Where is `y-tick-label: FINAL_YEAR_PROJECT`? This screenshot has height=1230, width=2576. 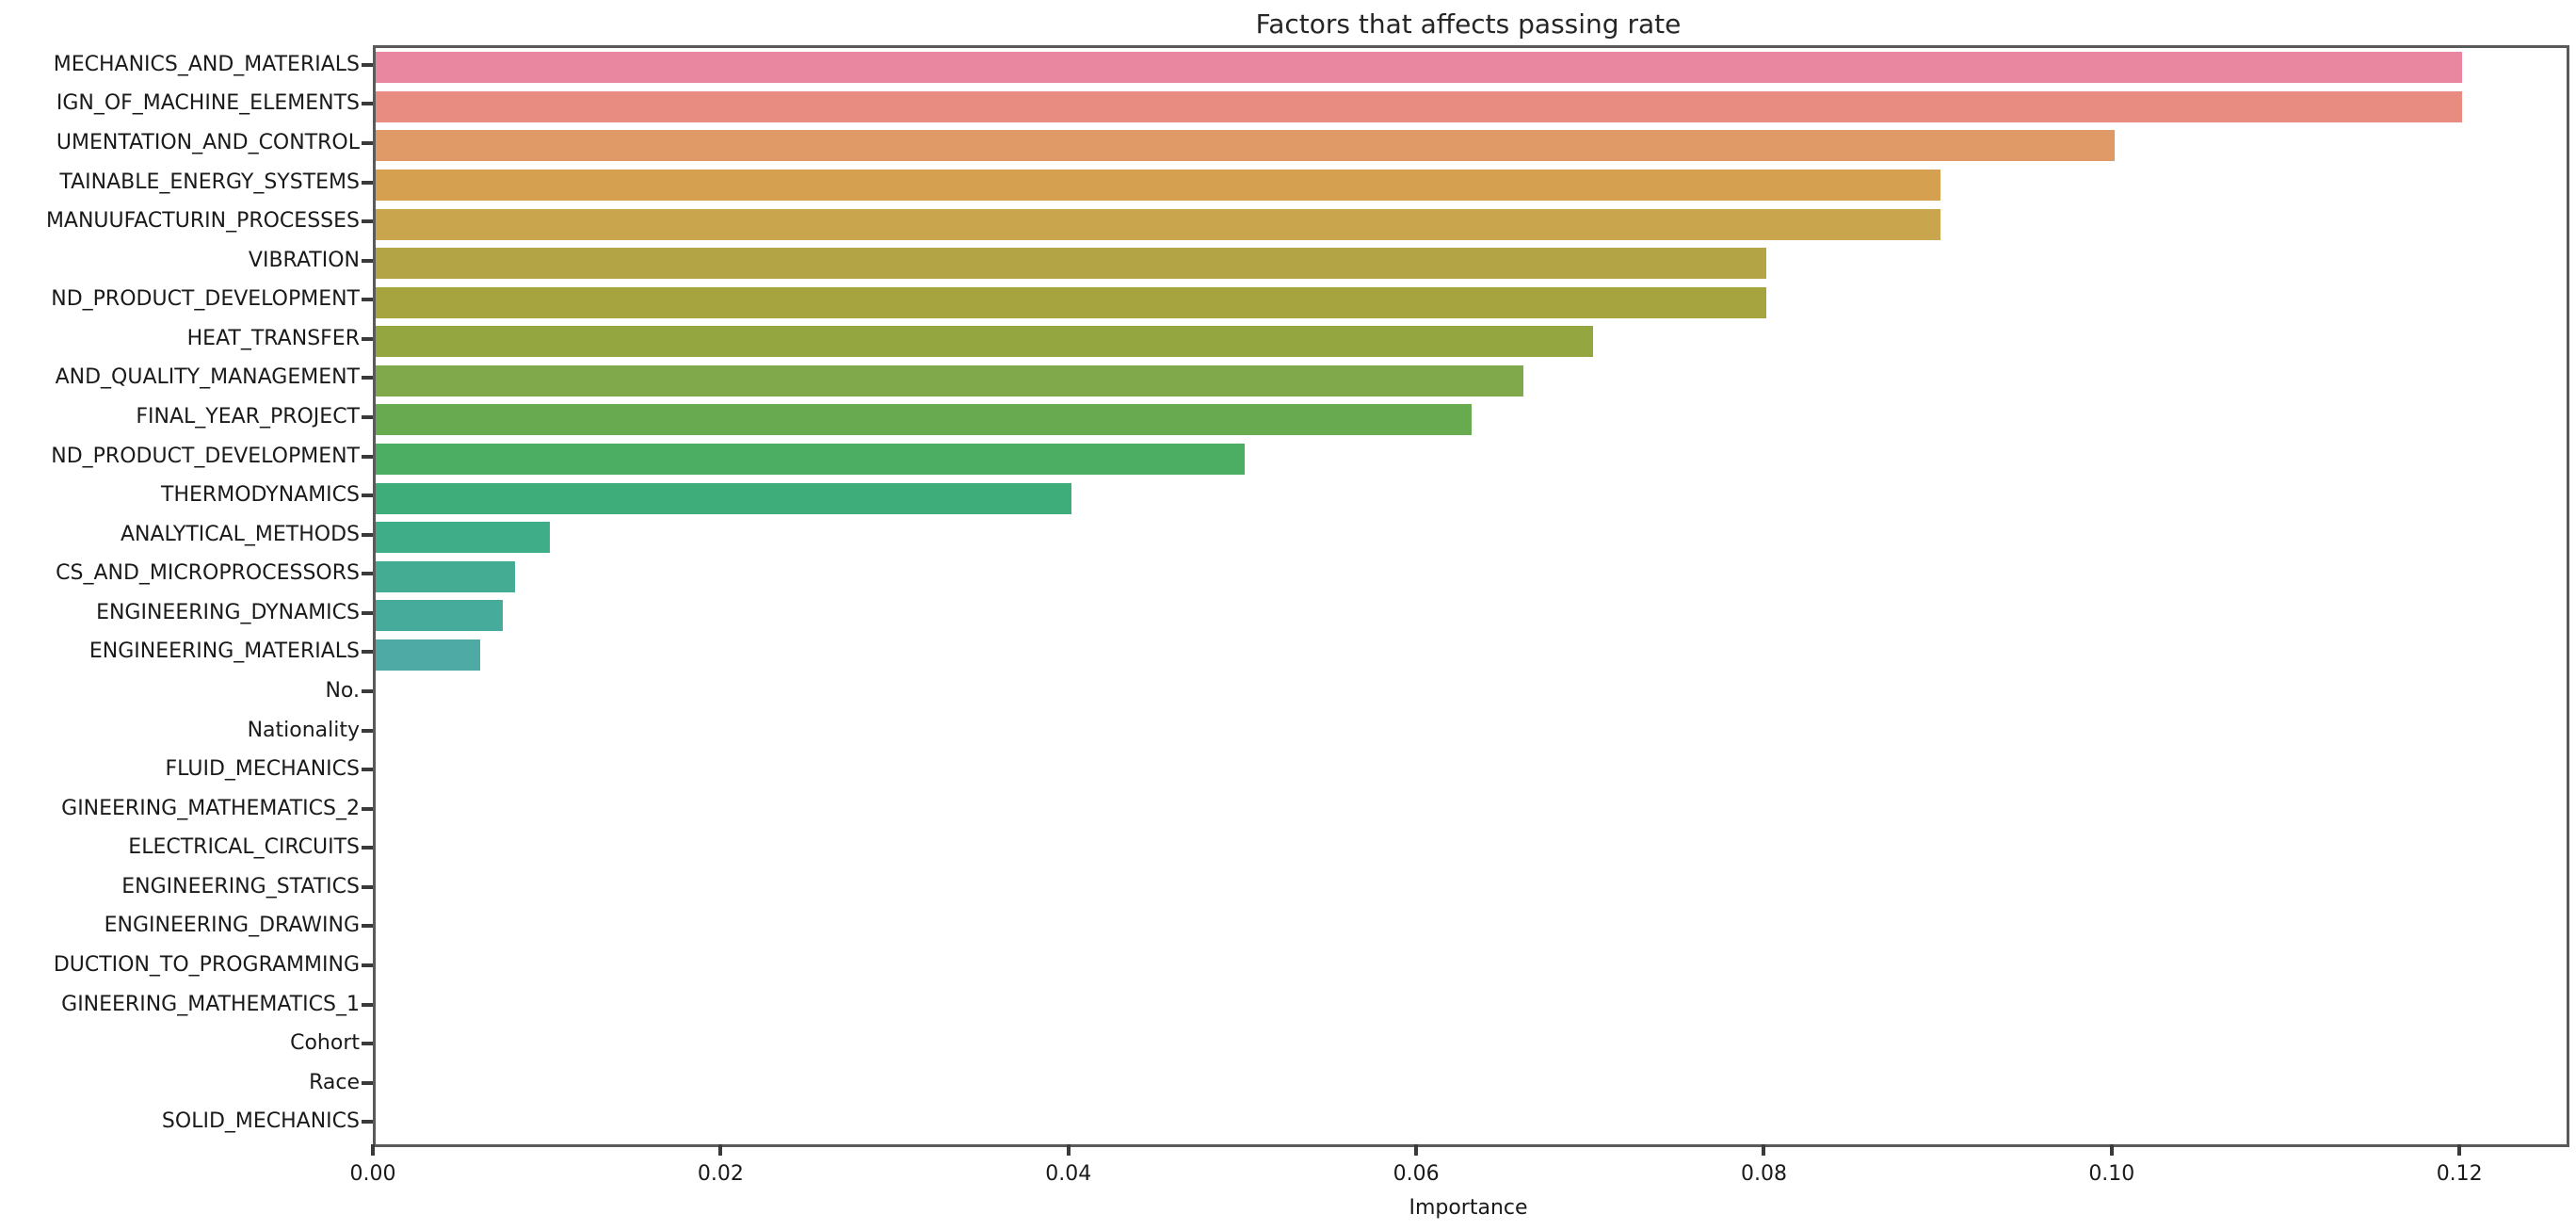 y-tick-label: FINAL_YEAR_PROJECT is located at coordinates (248, 417).